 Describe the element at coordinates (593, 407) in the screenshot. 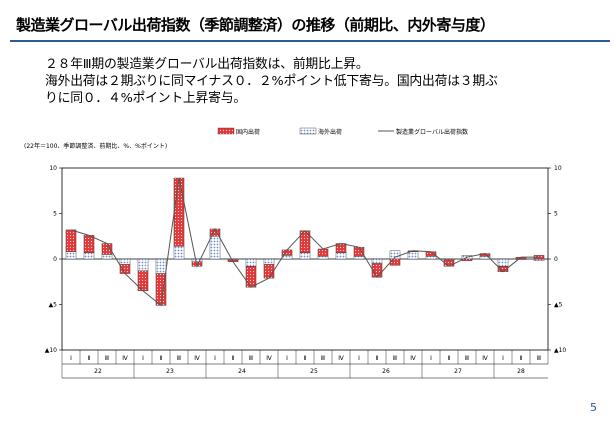

I see `page-number: 5` at that location.